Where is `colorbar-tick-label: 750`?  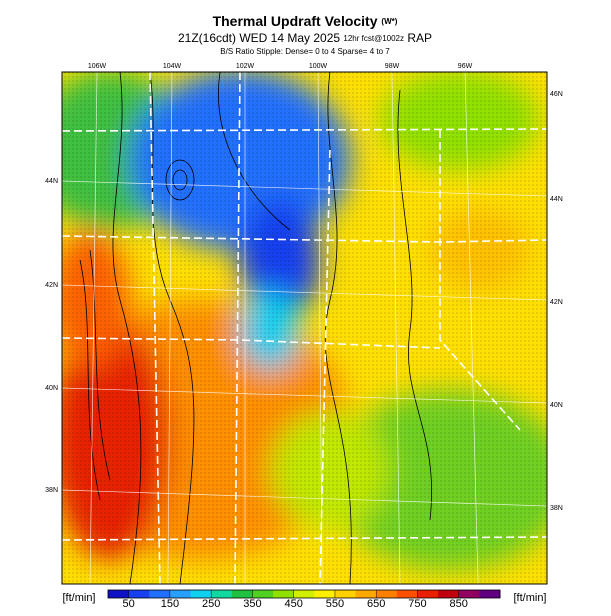 colorbar-tick-label: 750 is located at coordinates (417, 604).